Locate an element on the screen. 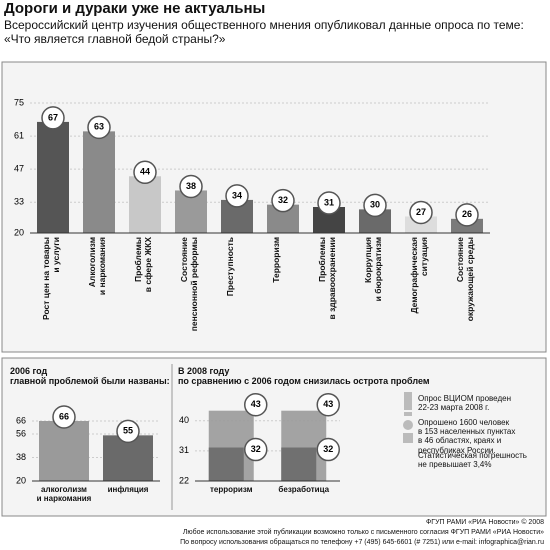 The height and width of the screenshot is (550, 550). y-tick-label: 22 is located at coordinates (184, 480).